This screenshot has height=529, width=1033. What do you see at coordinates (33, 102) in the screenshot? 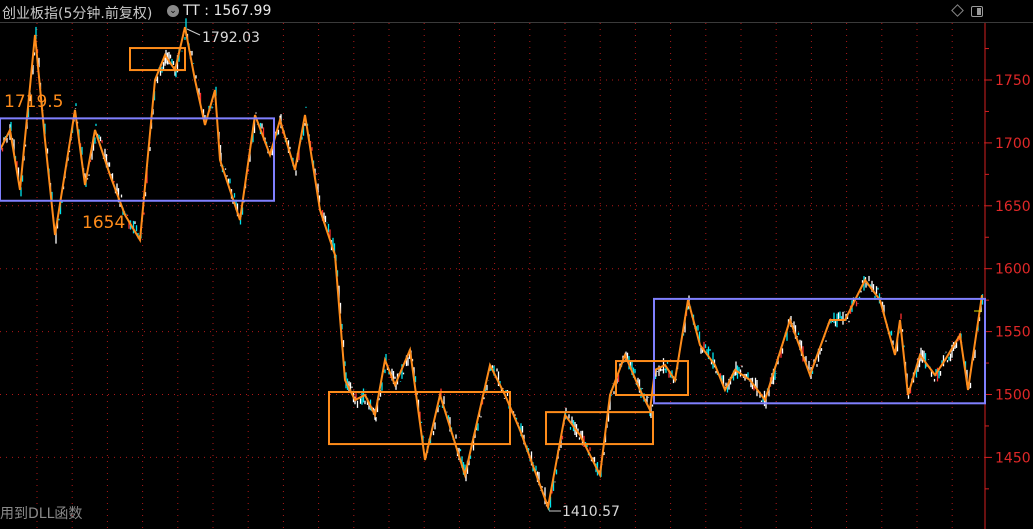
I see `range-top-label: 1719.5` at bounding box center [33, 102].